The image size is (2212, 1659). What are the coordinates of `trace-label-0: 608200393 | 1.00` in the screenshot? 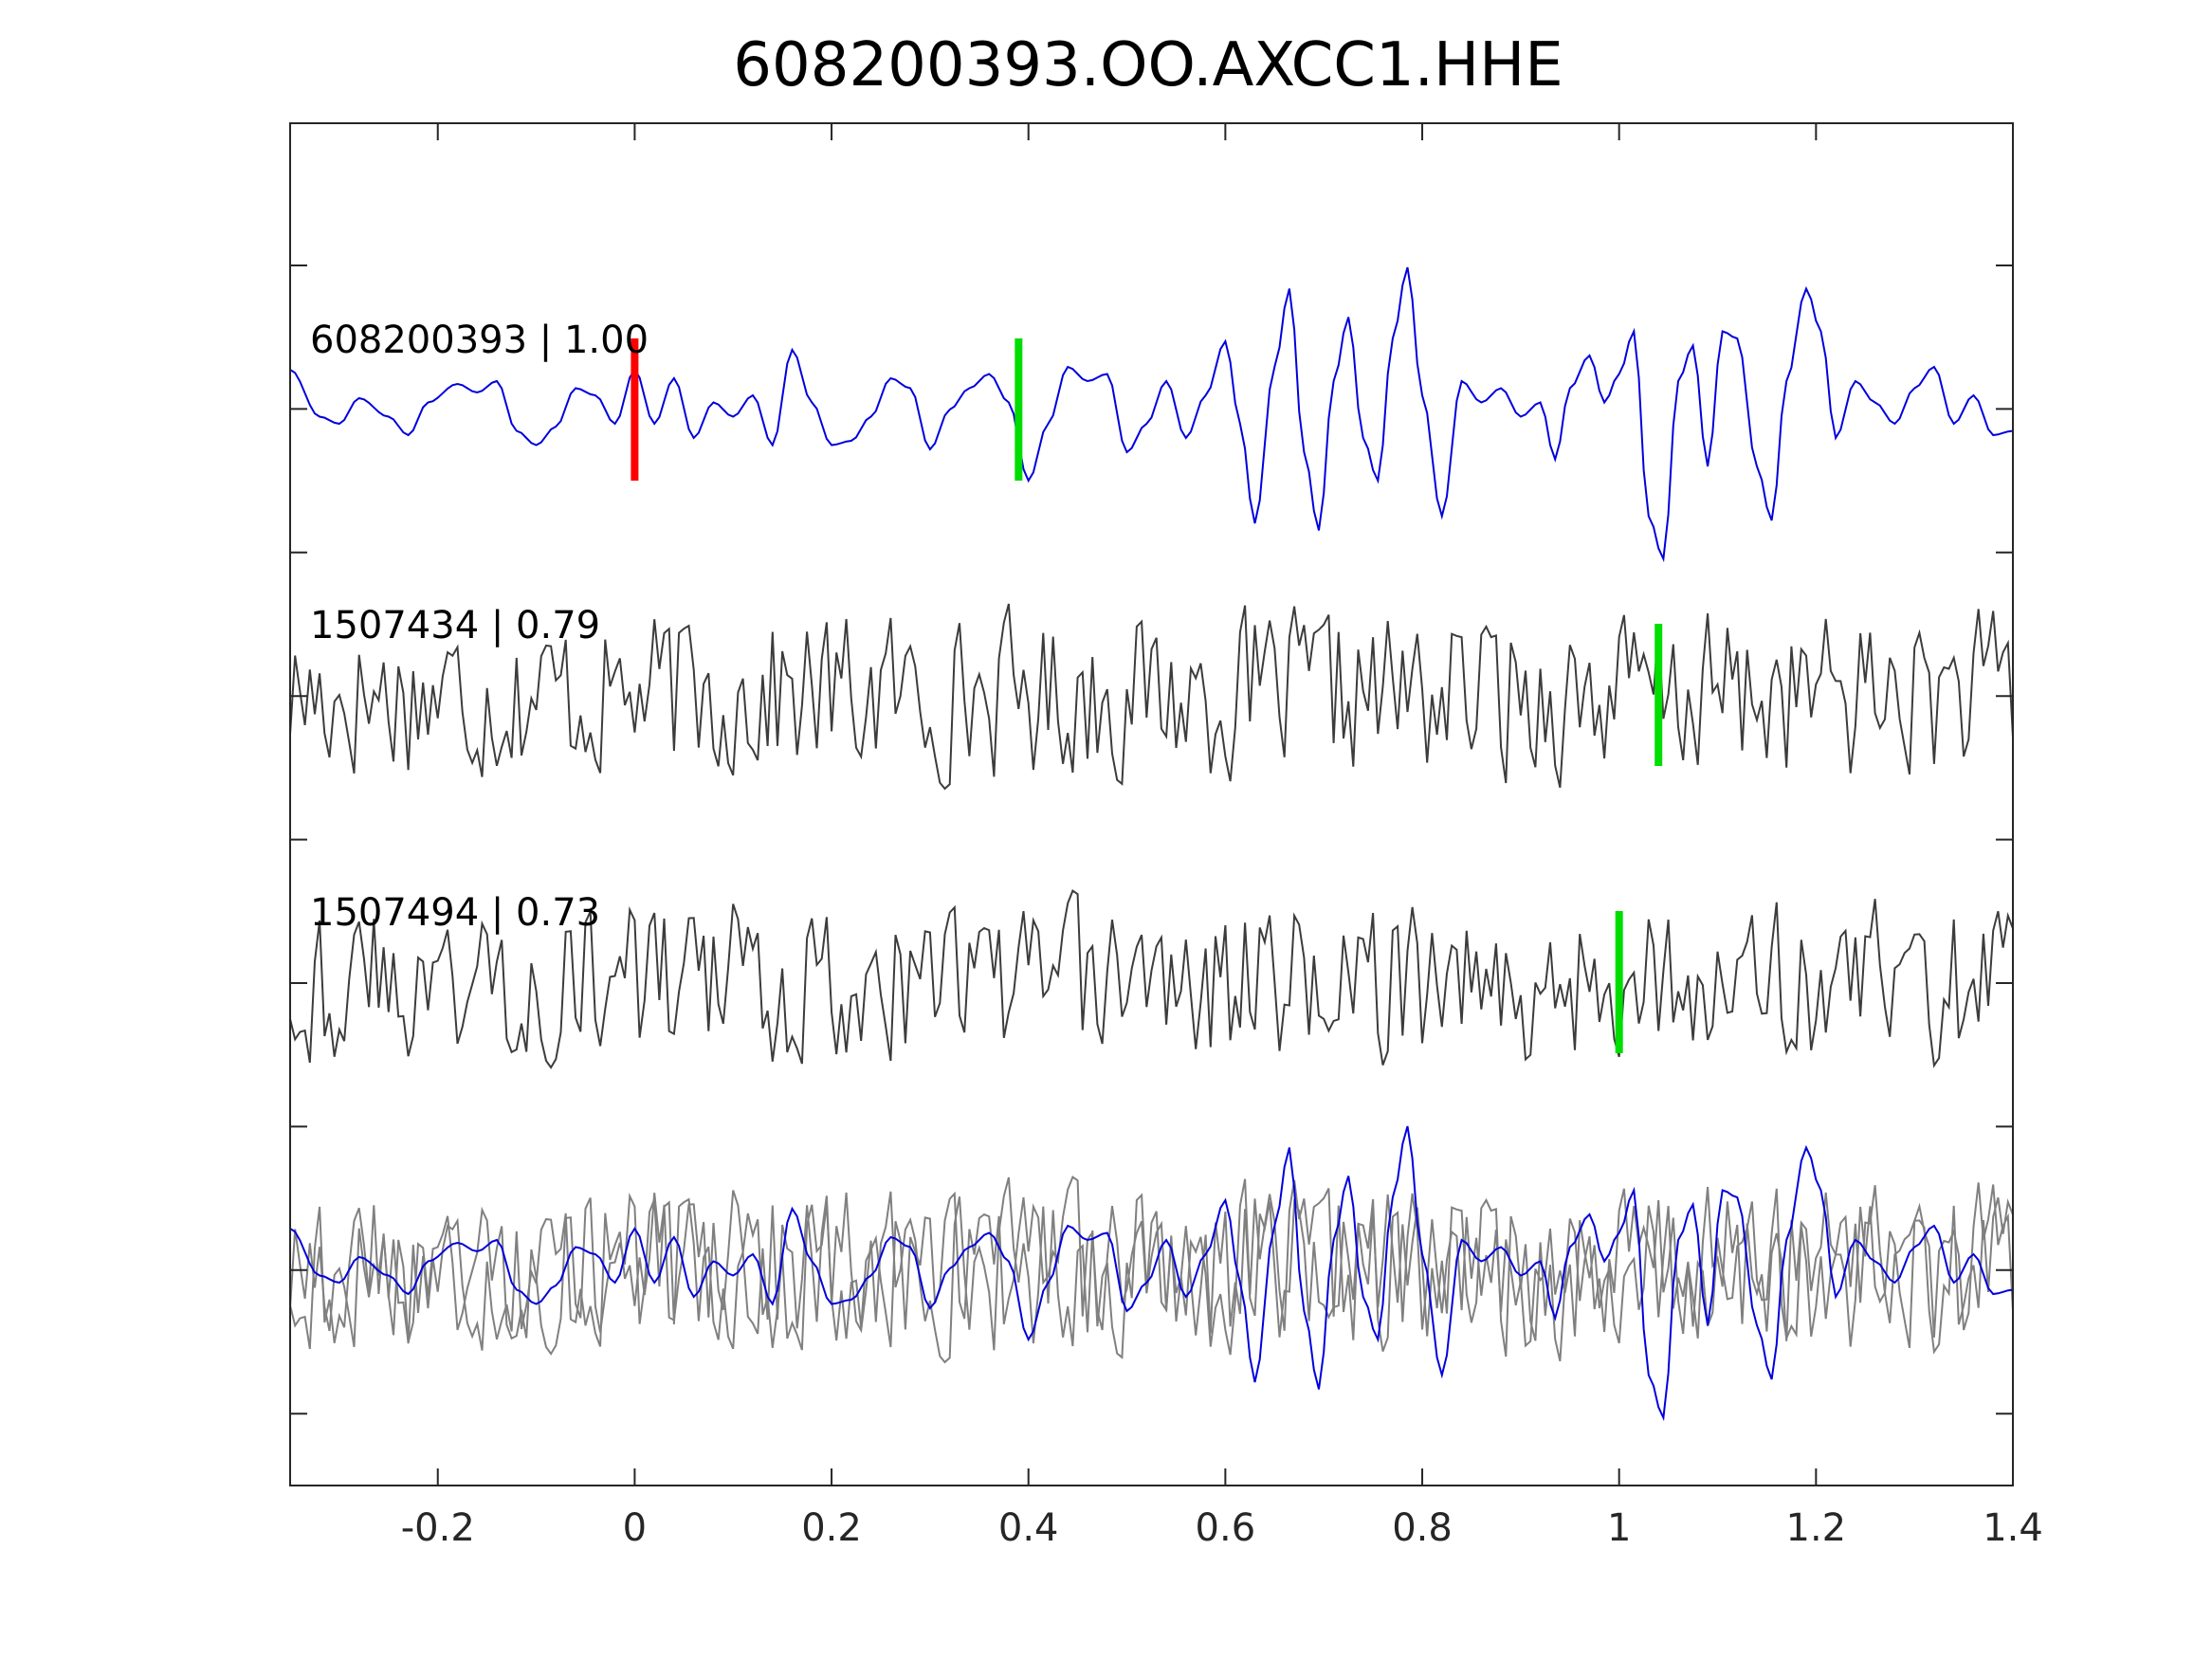 It's located at (479, 340).